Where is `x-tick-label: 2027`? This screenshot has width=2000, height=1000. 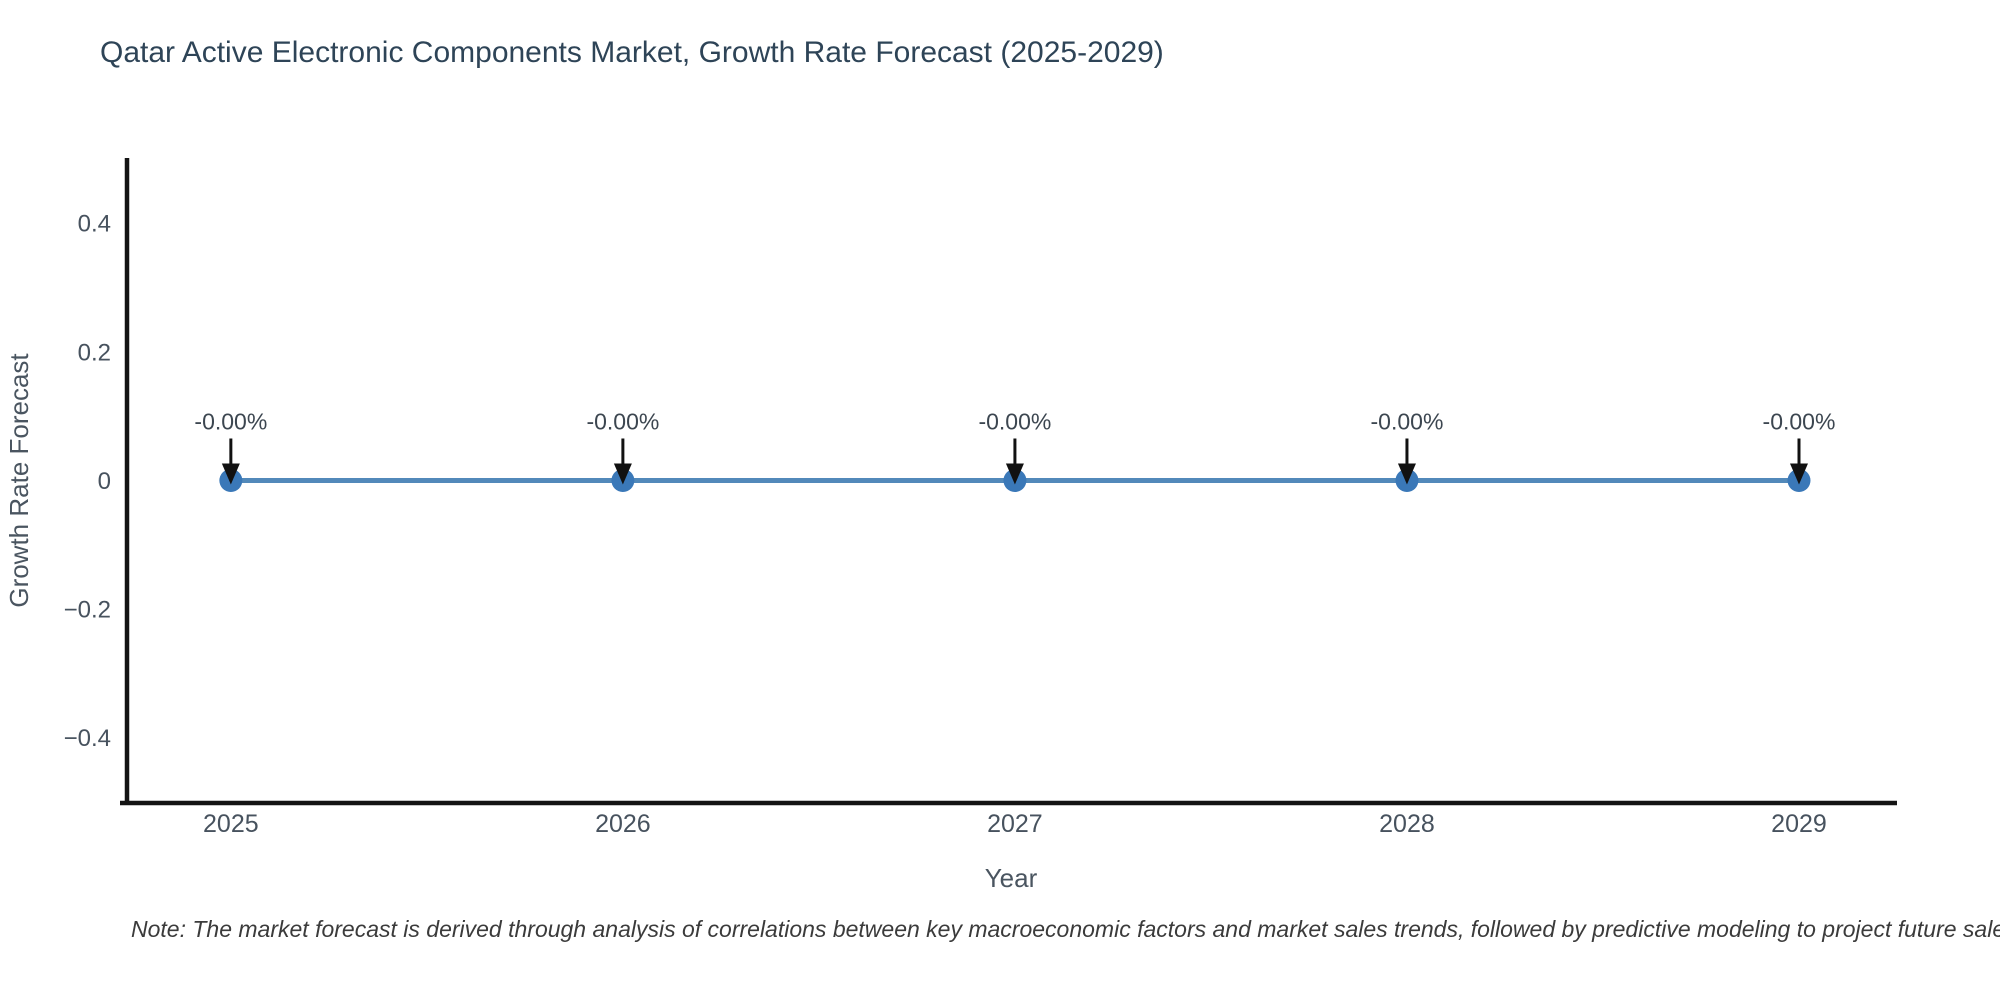
x-tick-label: 2027 is located at coordinates (1015, 824).